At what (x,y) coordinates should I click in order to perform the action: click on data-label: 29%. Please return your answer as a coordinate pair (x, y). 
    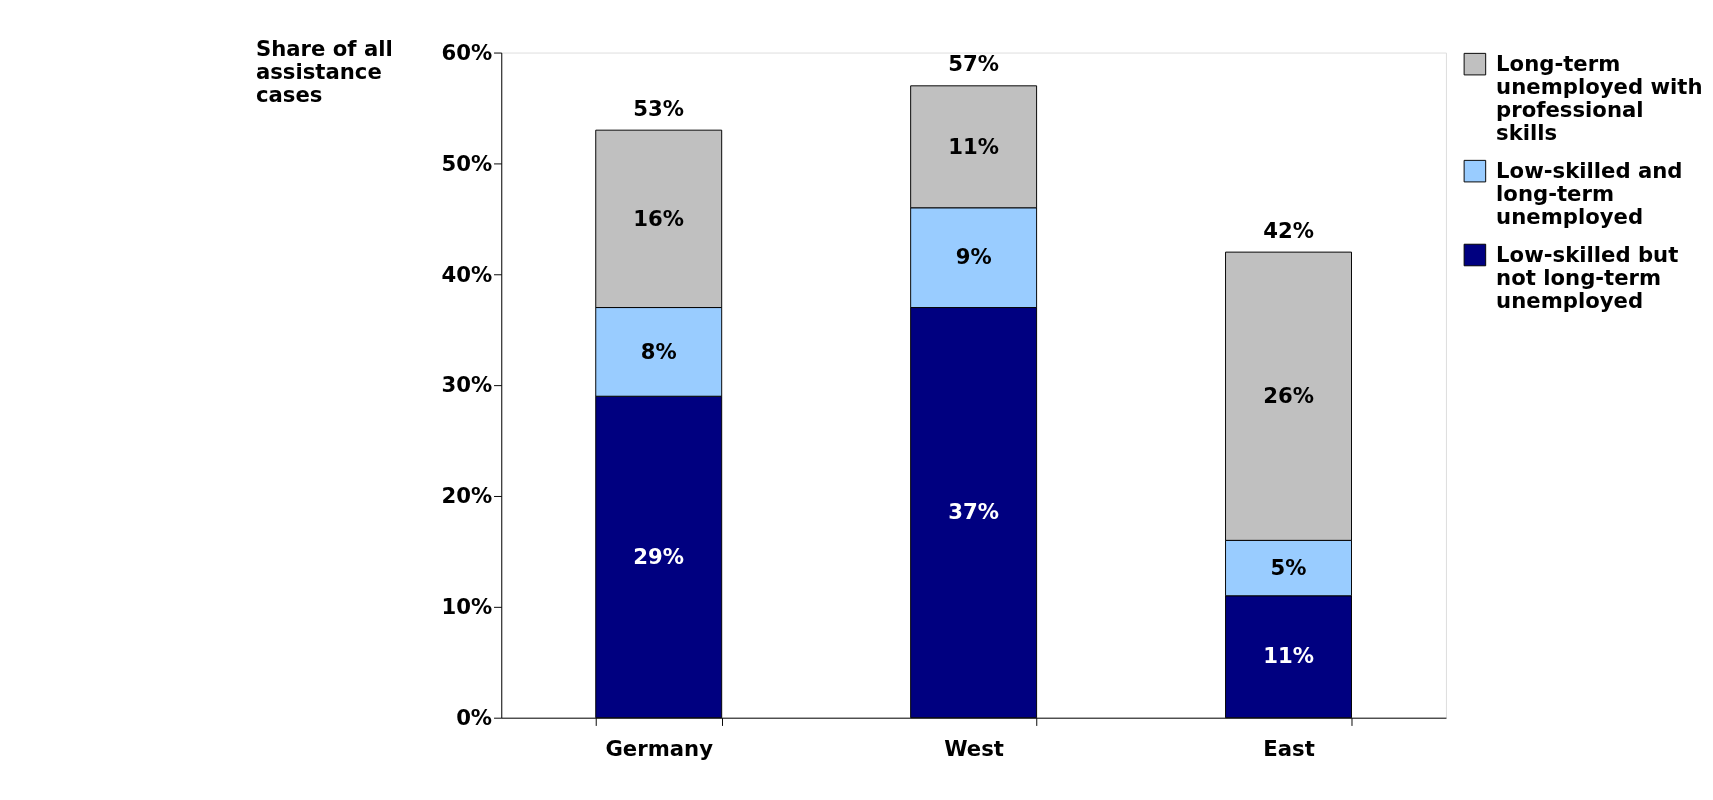
    Looking at the image, I should click on (659, 556).